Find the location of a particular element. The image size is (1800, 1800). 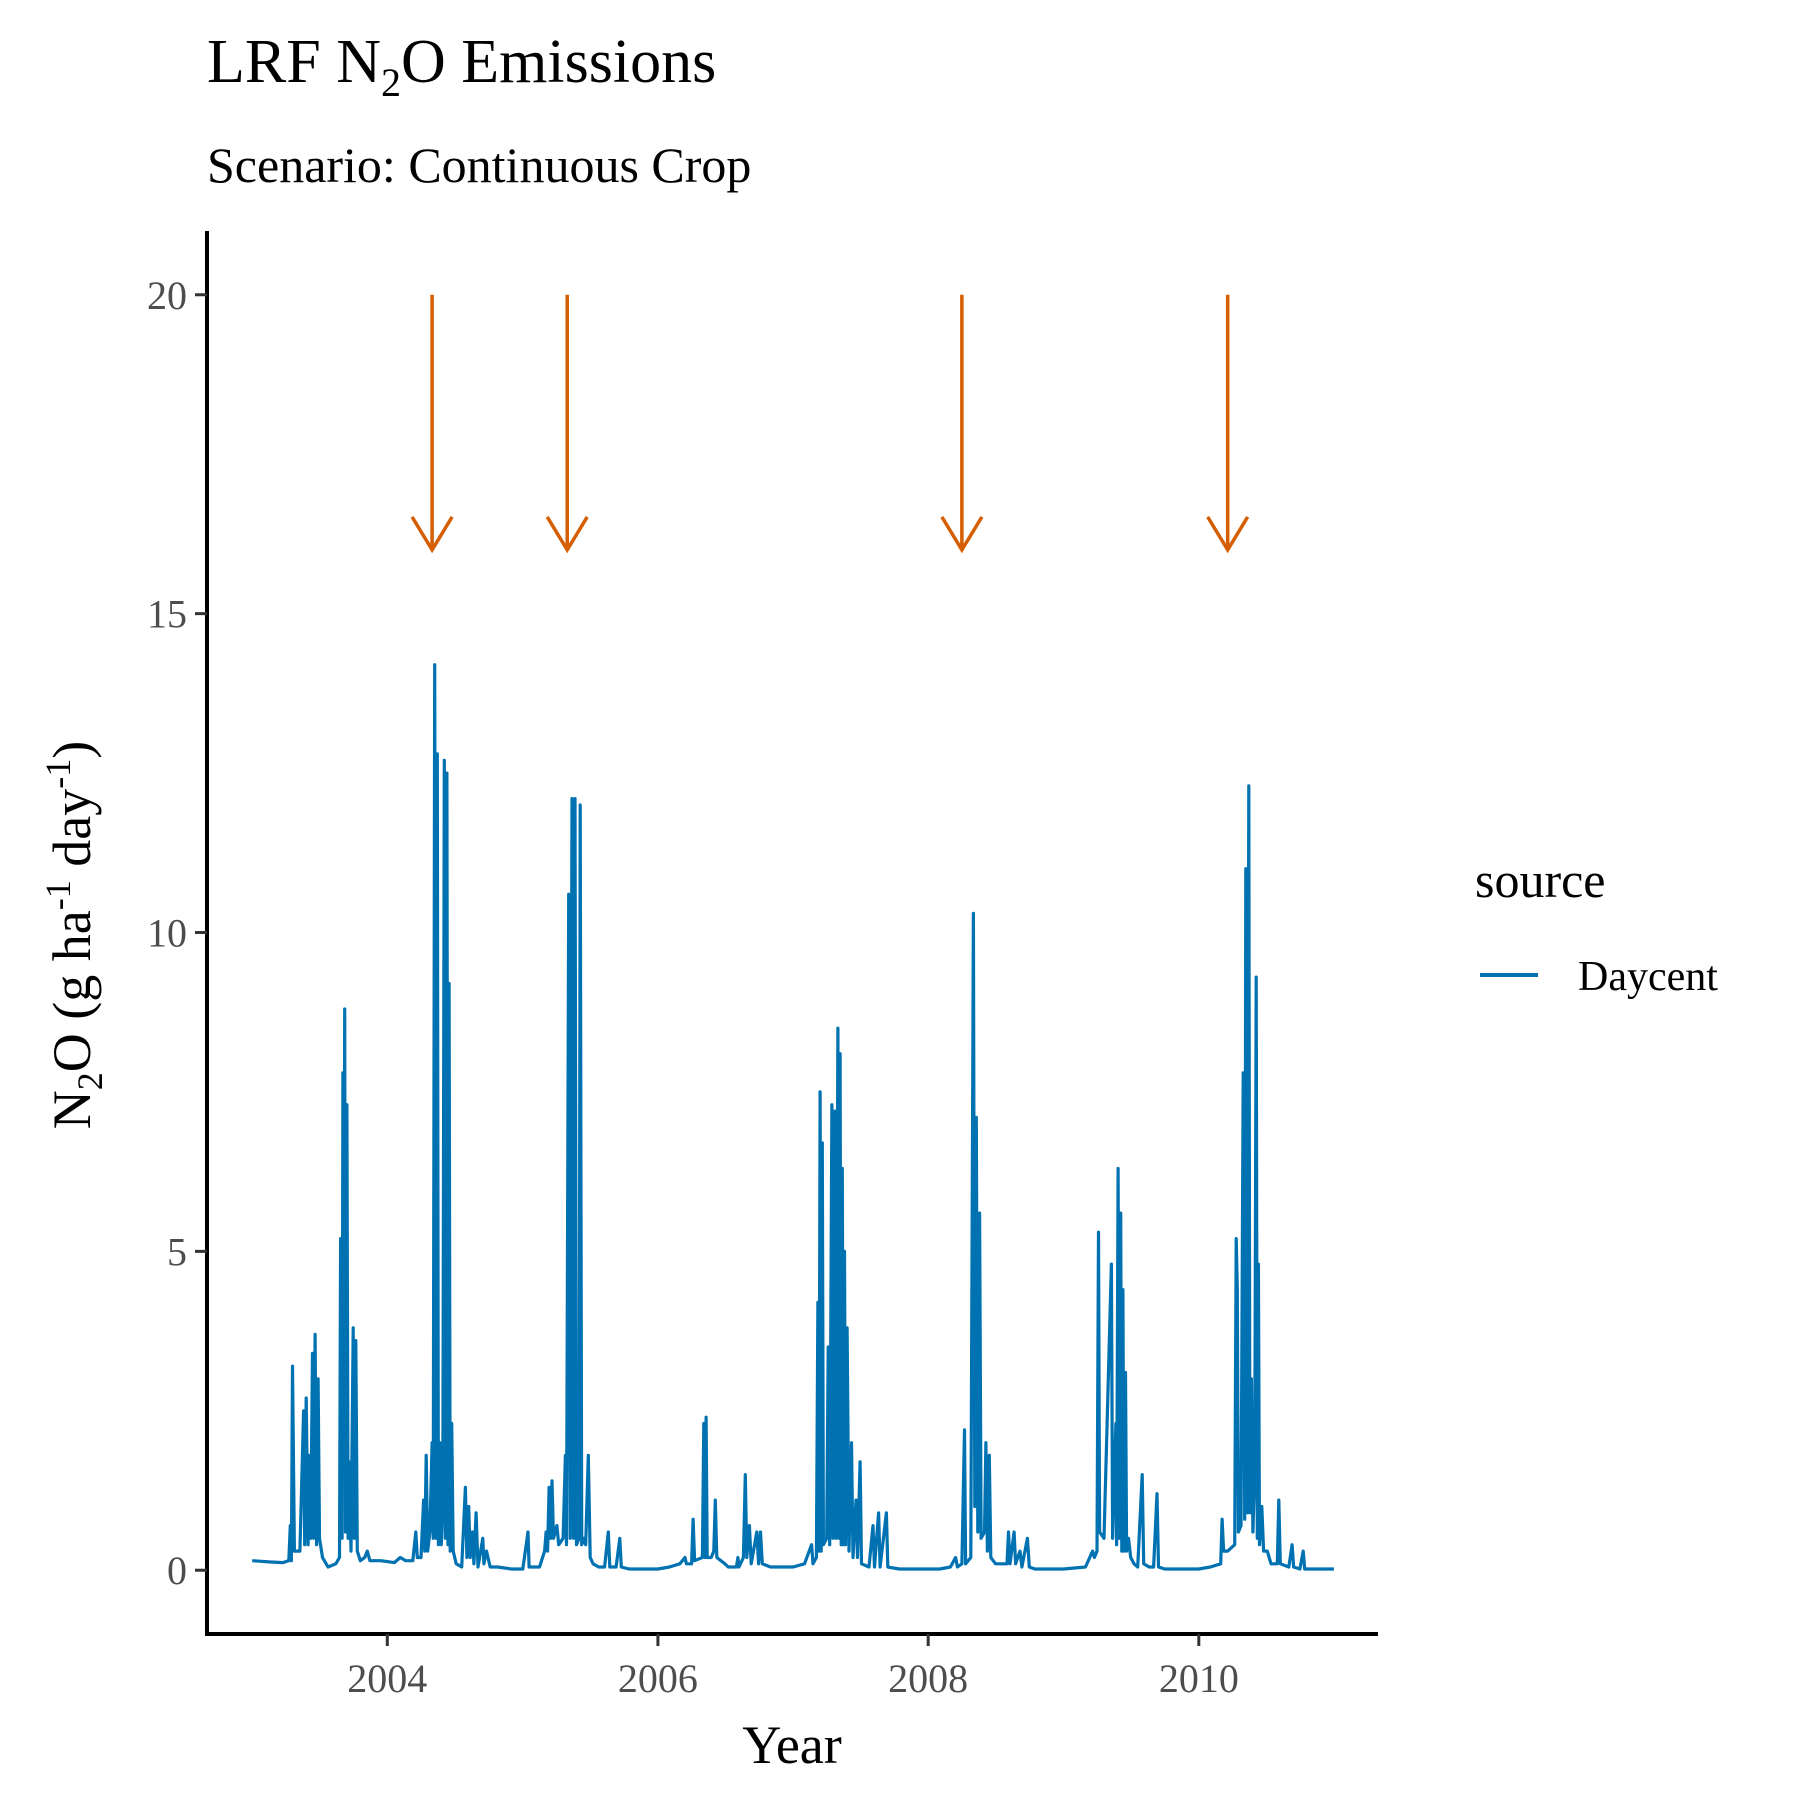

y-axis-title-part-6: ) is located at coordinates (72, 750).